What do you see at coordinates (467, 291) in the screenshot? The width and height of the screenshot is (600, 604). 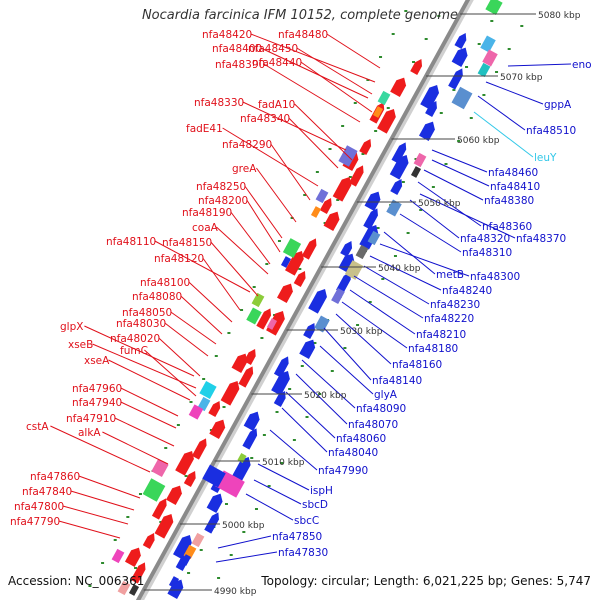 I see `right-gene-label: nfa48240` at bounding box center [467, 291].